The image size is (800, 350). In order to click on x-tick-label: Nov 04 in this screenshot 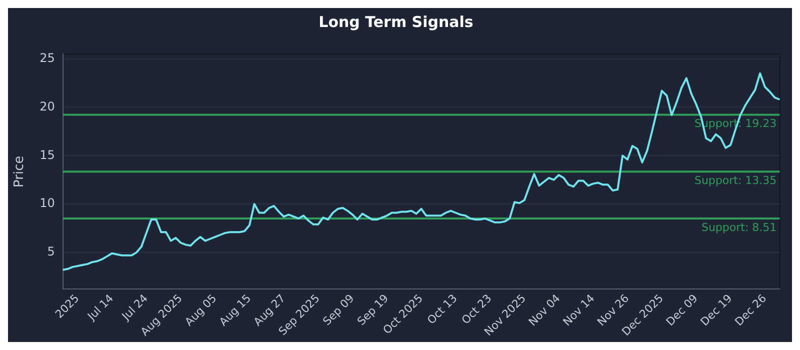, I will do `click(544, 310)`.